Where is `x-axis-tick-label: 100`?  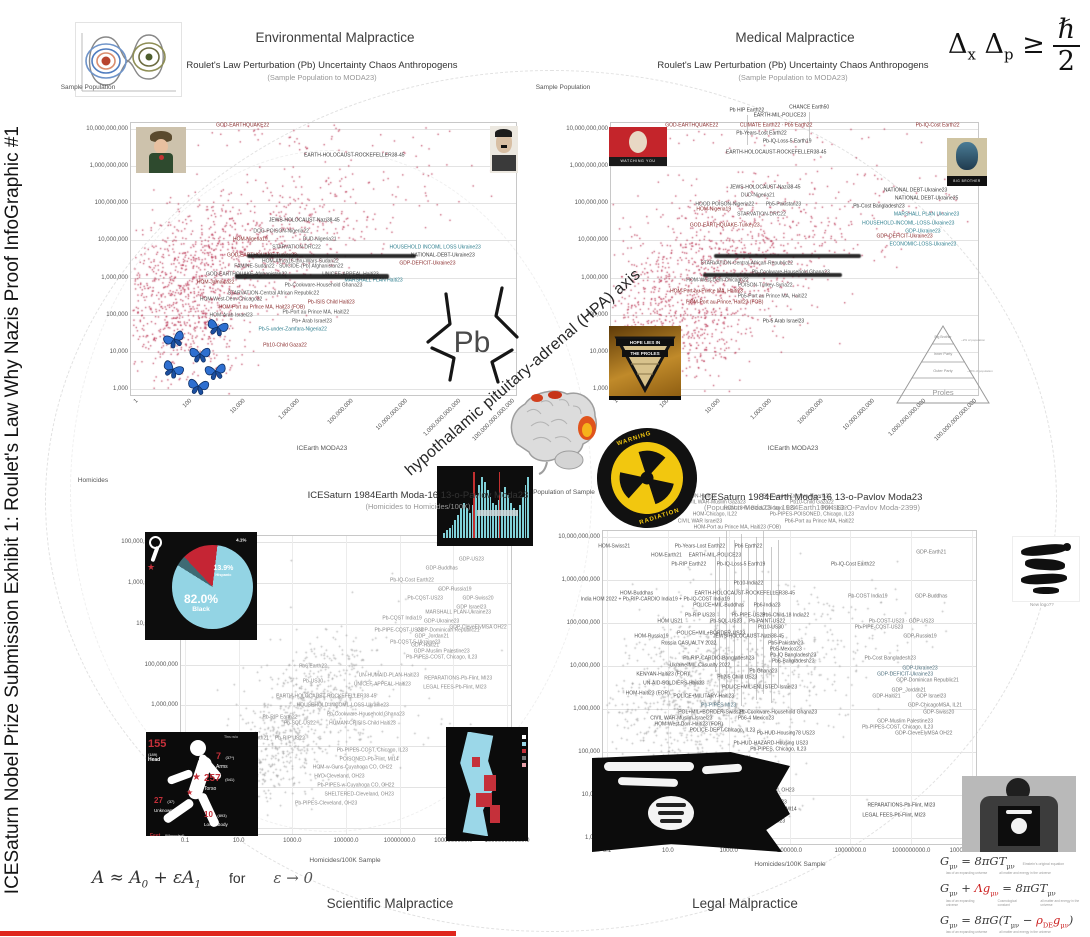 x-axis-tick-label: 100 is located at coordinates (187, 404).